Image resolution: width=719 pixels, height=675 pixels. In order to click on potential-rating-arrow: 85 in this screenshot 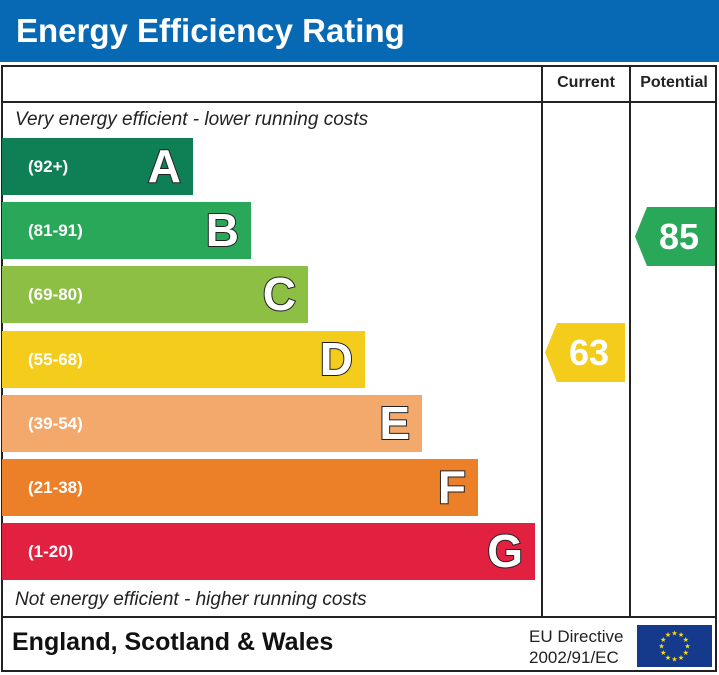, I will do `click(675, 236)`.